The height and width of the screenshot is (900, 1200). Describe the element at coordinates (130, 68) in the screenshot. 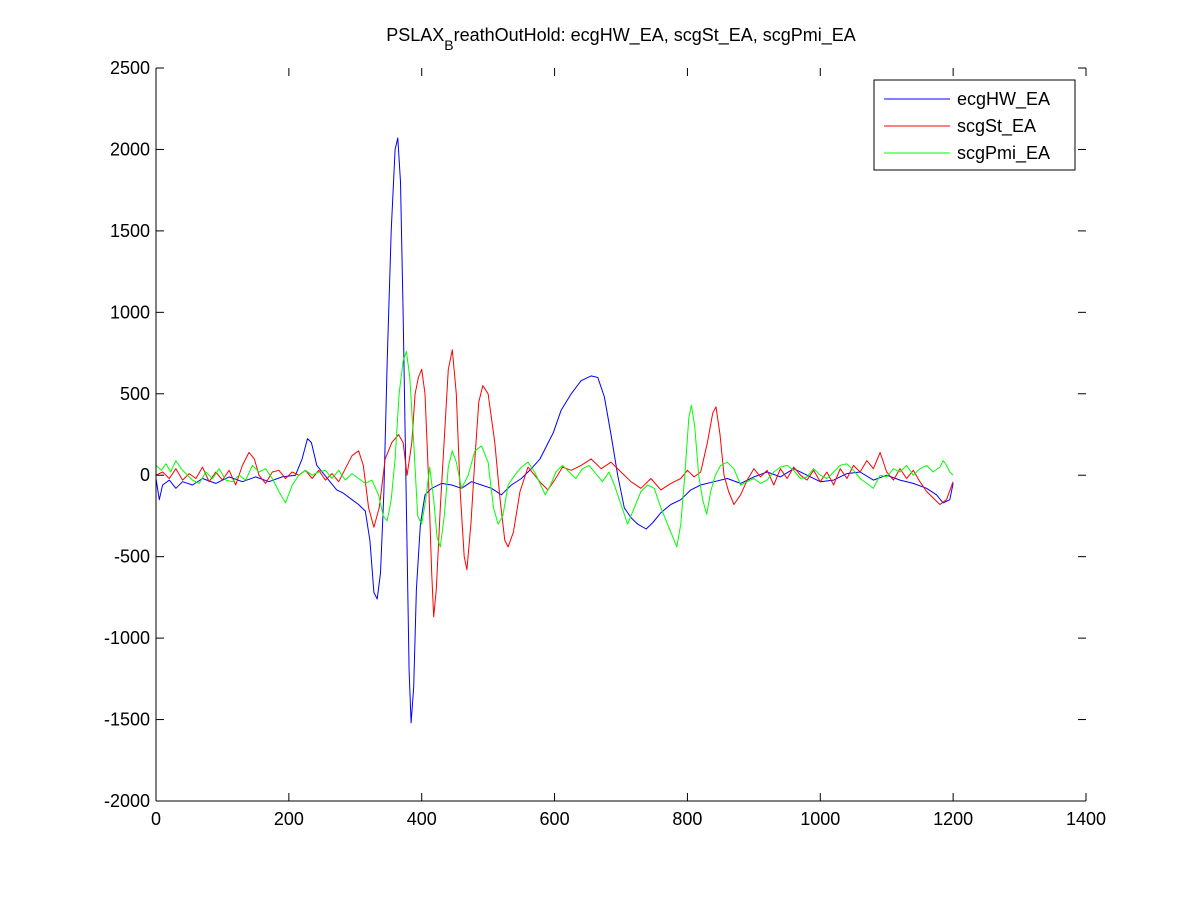

I see `y-tick-label: 2500` at that location.